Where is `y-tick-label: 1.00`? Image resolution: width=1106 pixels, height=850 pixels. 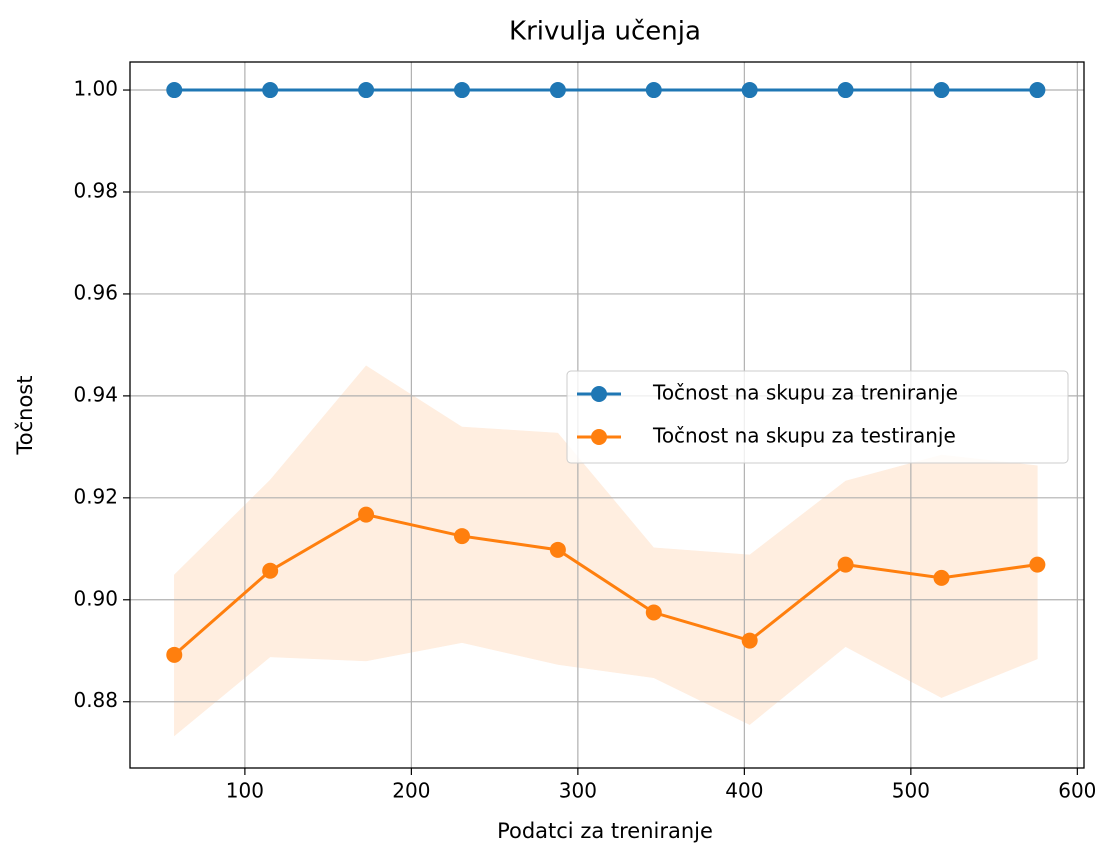 y-tick-label: 1.00 is located at coordinates (95, 89).